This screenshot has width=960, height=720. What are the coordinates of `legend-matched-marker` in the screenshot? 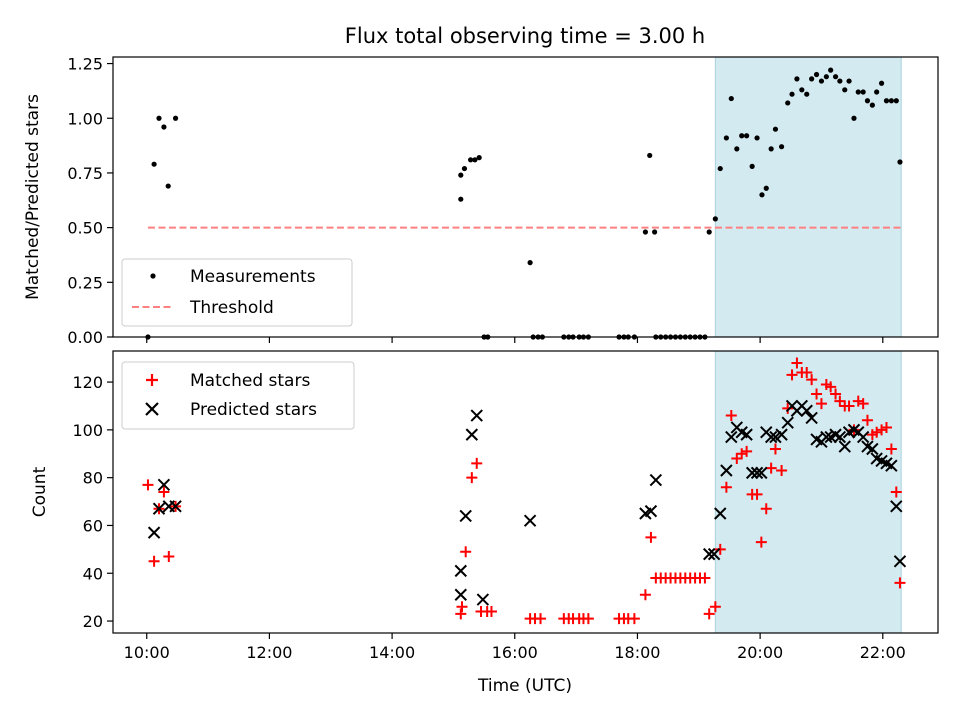 It's located at (152, 380).